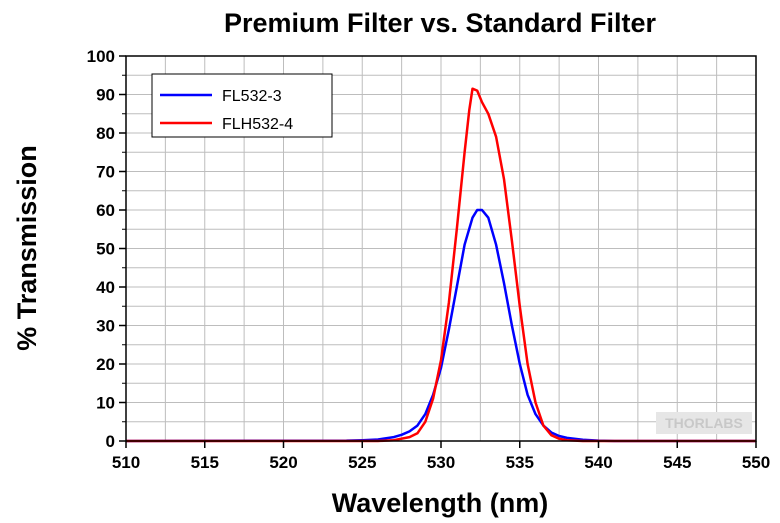 The width and height of the screenshot is (780, 523). I want to click on x-tick-label: 550, so click(756, 462).